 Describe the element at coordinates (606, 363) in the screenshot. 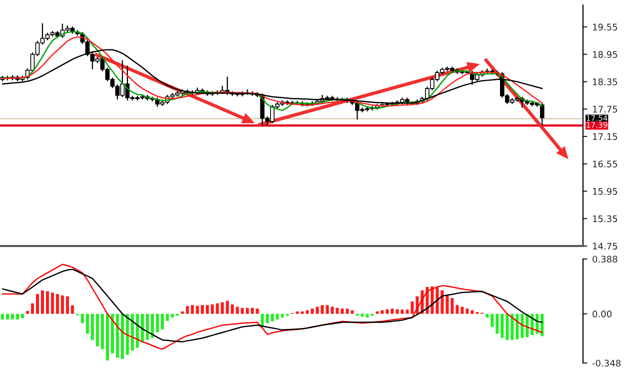

I see `y-tick-label: -0.348` at that location.